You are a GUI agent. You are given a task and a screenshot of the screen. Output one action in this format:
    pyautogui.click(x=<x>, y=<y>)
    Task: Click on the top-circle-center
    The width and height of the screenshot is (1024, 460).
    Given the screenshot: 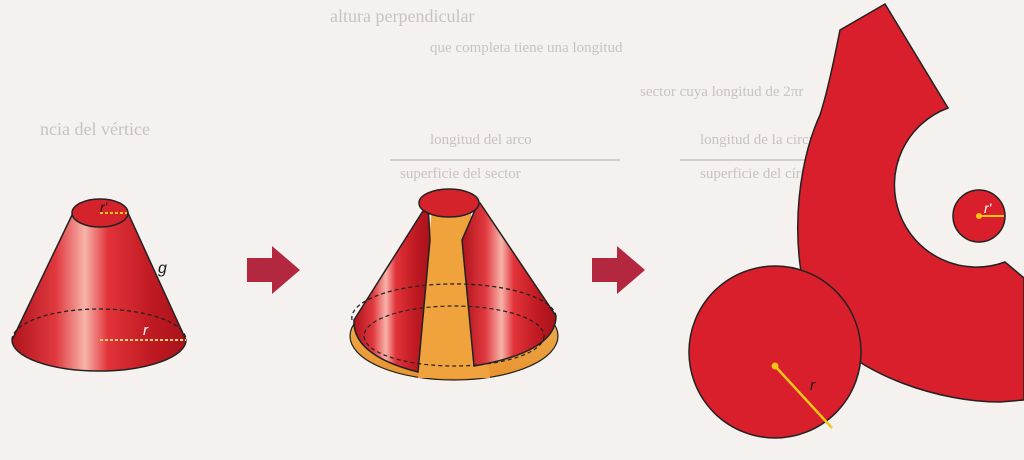 What is the action you would take?
    pyautogui.click(x=979, y=216)
    